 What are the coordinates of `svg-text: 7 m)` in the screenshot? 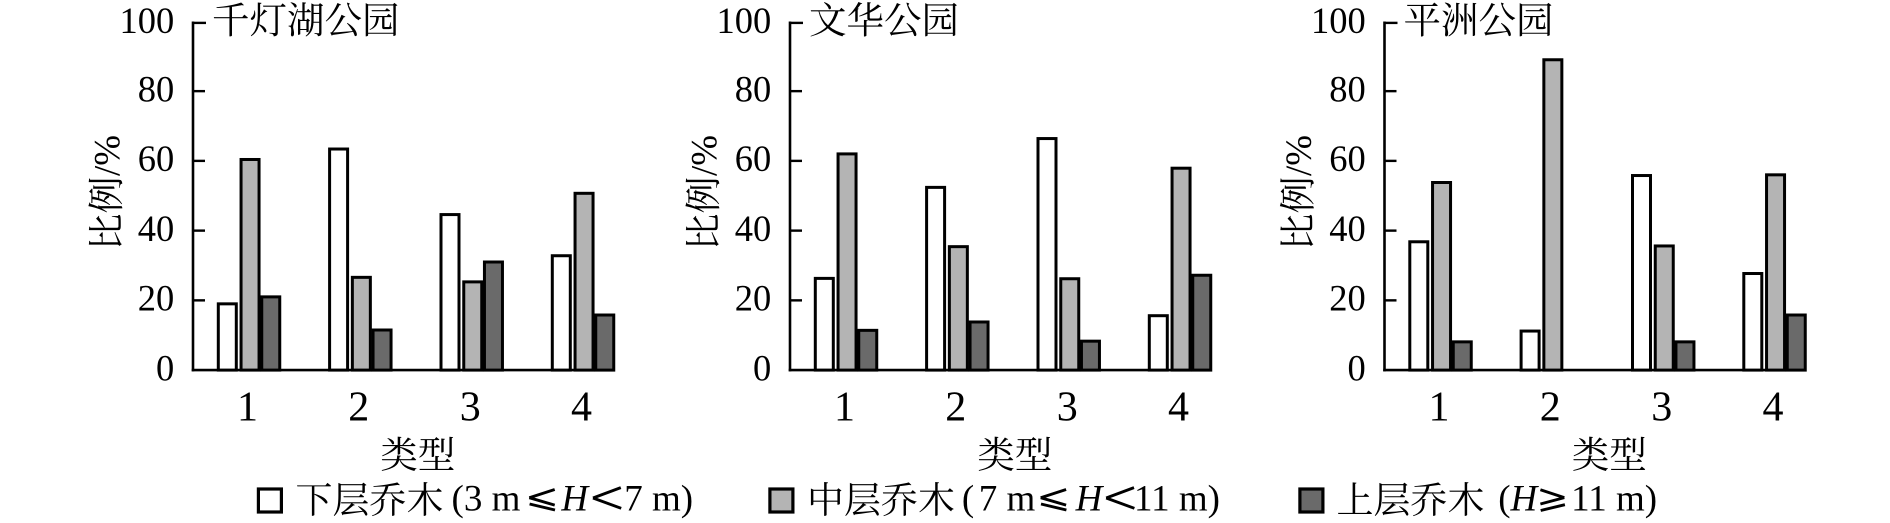 It's located at (658, 499).